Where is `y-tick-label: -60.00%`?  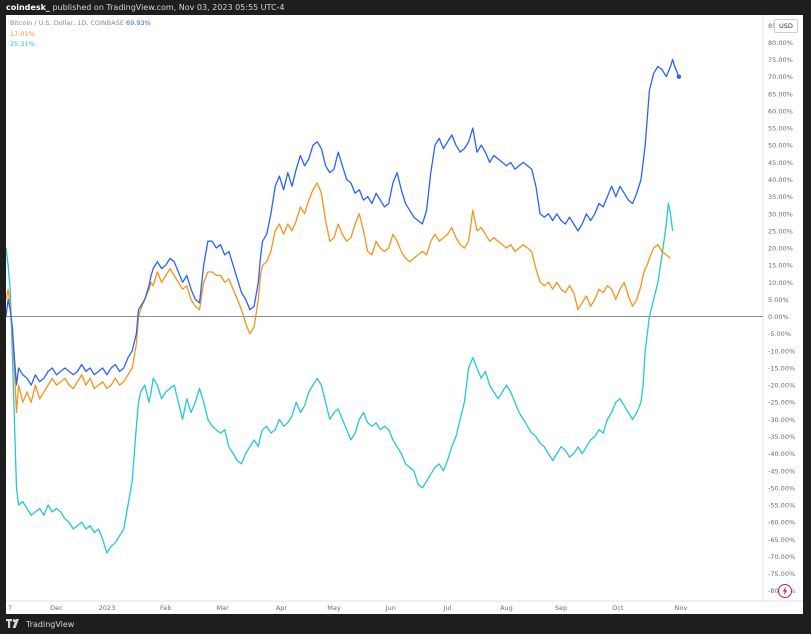
y-tick-label: -60.00% is located at coordinates (781, 523).